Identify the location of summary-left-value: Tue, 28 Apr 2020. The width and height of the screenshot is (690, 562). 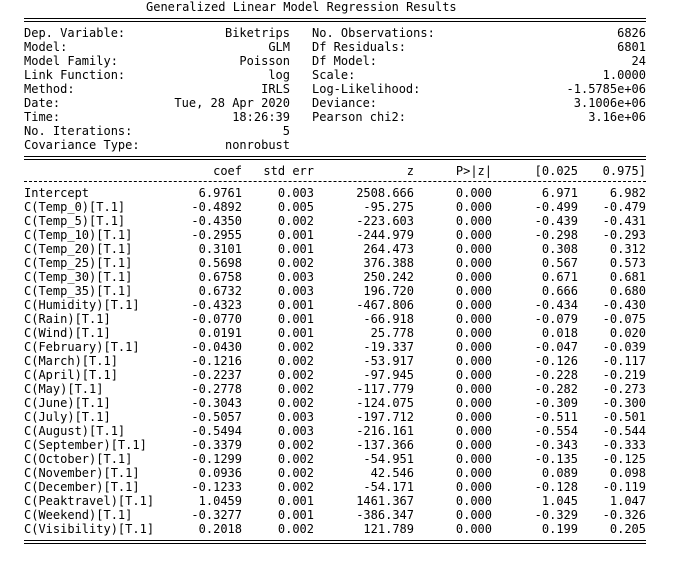
(232, 103).